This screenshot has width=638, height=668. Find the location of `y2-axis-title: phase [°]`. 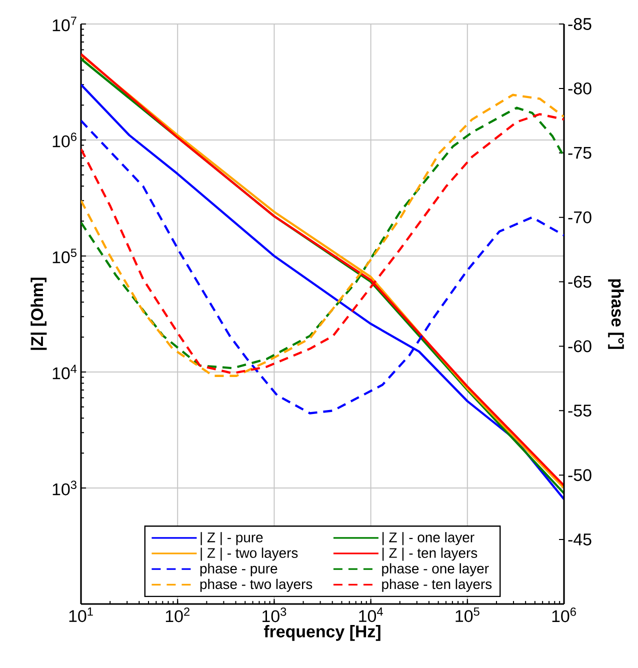

y2-axis-title: phase [°] is located at coordinates (616, 314).